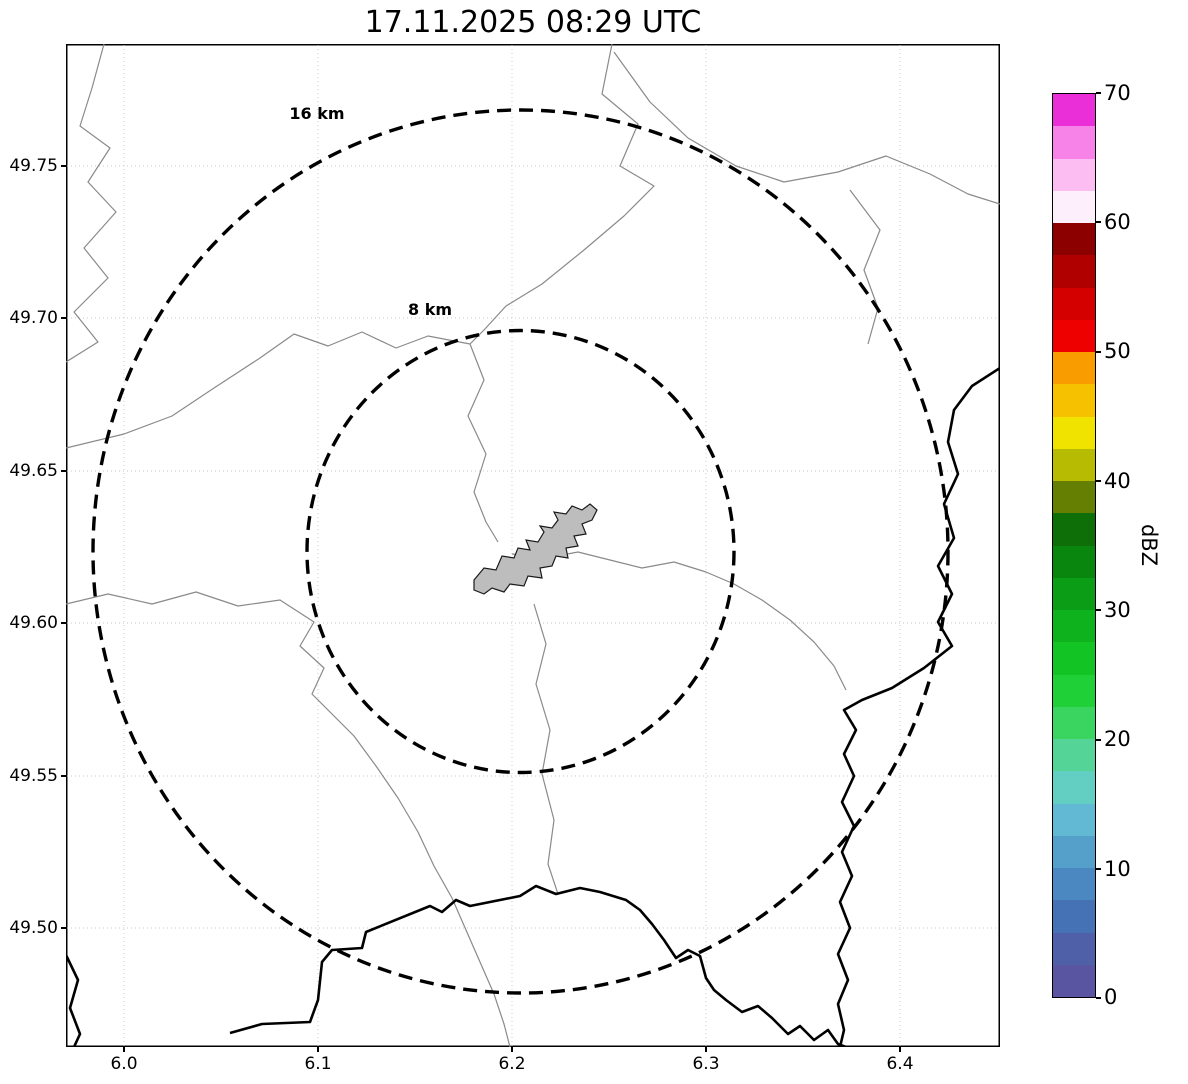 The height and width of the screenshot is (1084, 1188). Describe the element at coordinates (900, 1064) in the screenshot. I see `x-tick-label: 6.4` at that location.